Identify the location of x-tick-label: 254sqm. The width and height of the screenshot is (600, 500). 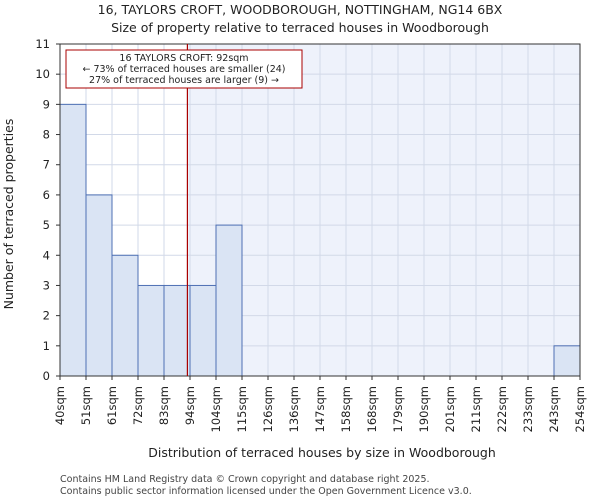
(580, 409).